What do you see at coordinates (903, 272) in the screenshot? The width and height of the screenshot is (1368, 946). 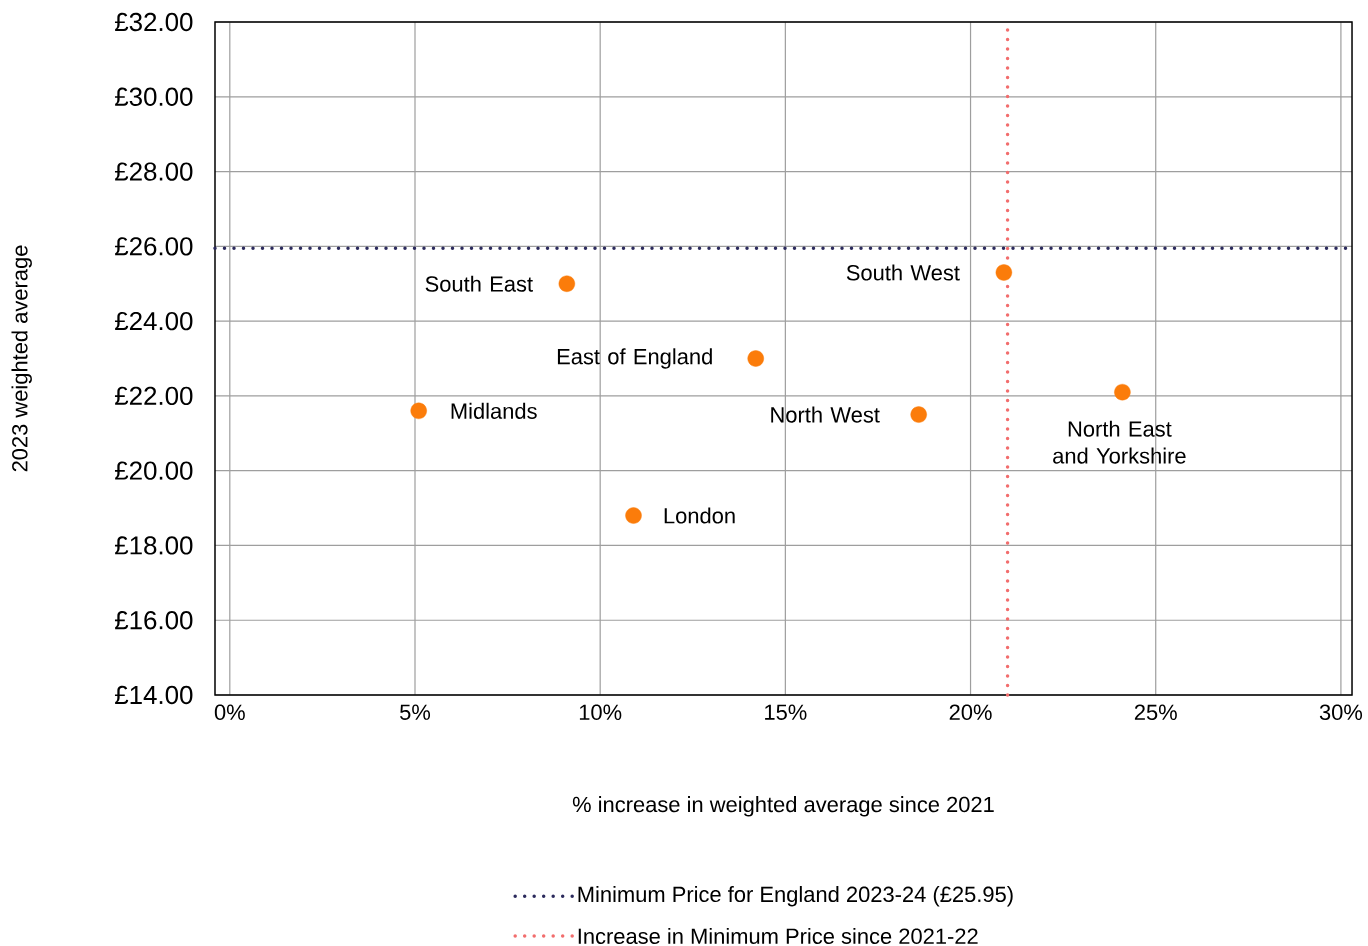 I see `annotation: South West` at bounding box center [903, 272].